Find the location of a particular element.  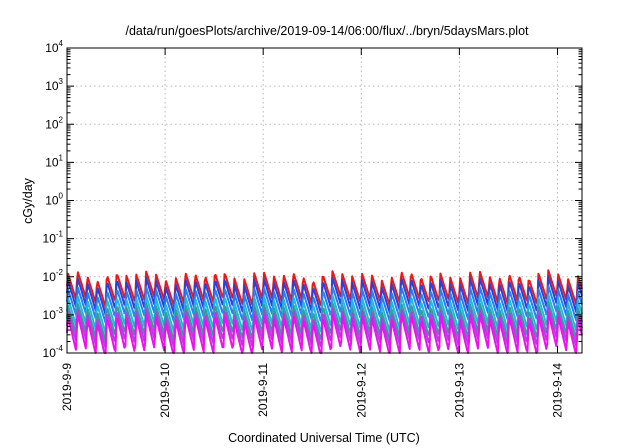

y-tick-label: 10² is located at coordinates (54, 123).